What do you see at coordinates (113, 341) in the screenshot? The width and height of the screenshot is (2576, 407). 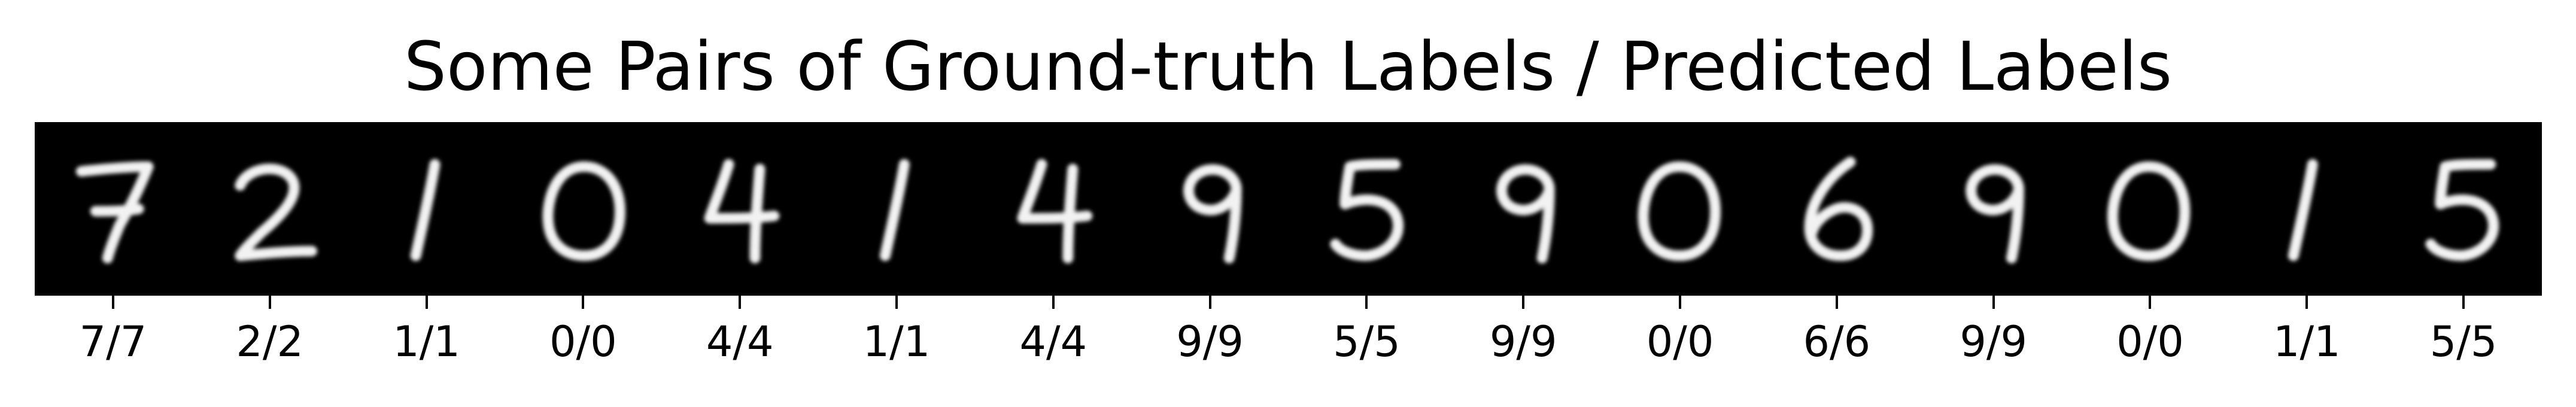 I see `label-pair-text: 7/7` at bounding box center [113, 341].